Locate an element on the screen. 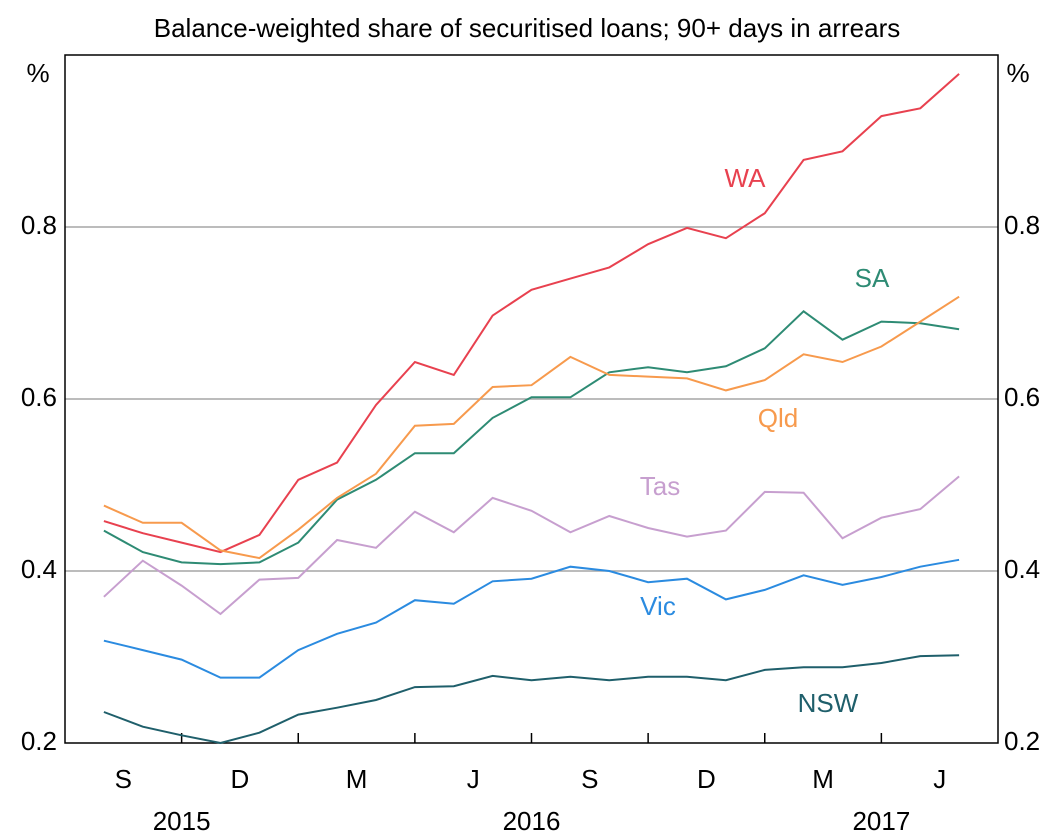 This screenshot has height=838, width=1054. series-label: WA is located at coordinates (746, 178).